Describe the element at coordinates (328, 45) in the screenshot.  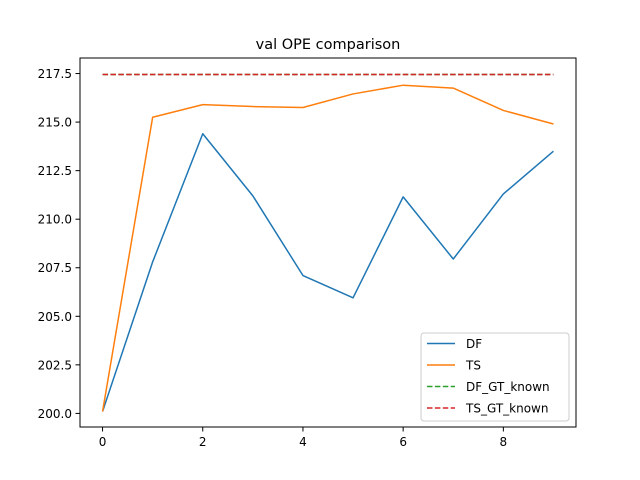
I see `chart-title: val OPE comparison` at that location.